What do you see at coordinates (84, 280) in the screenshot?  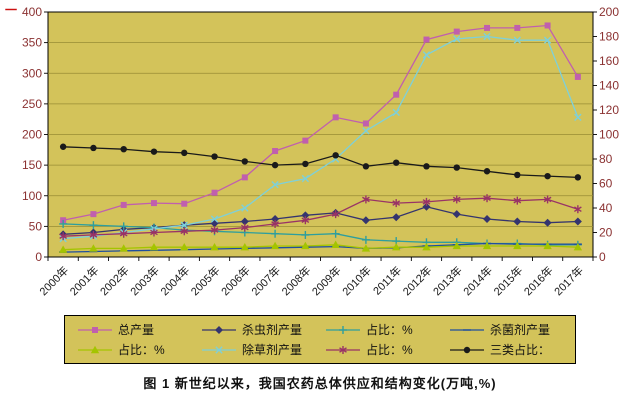 I see `x-axis-label: 2001年` at bounding box center [84, 280].